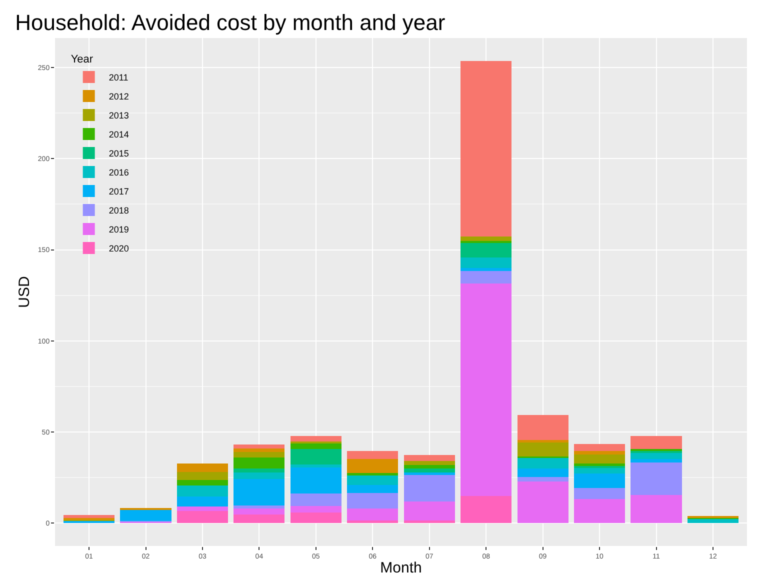  I want to click on legend-label: 2019, so click(118, 229).